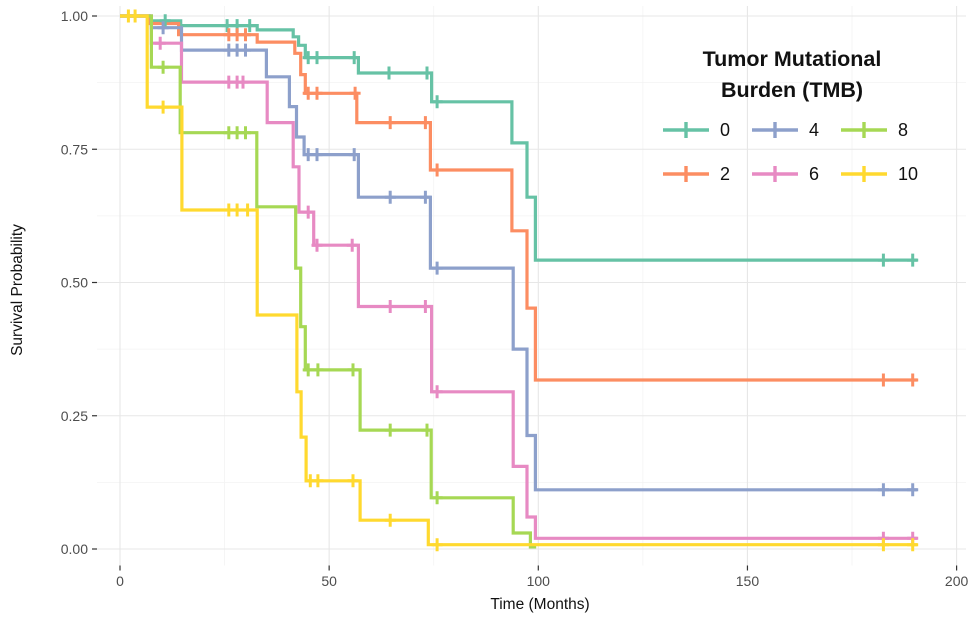 The width and height of the screenshot is (975, 628). I want to click on legend-label: 10, so click(908, 173).